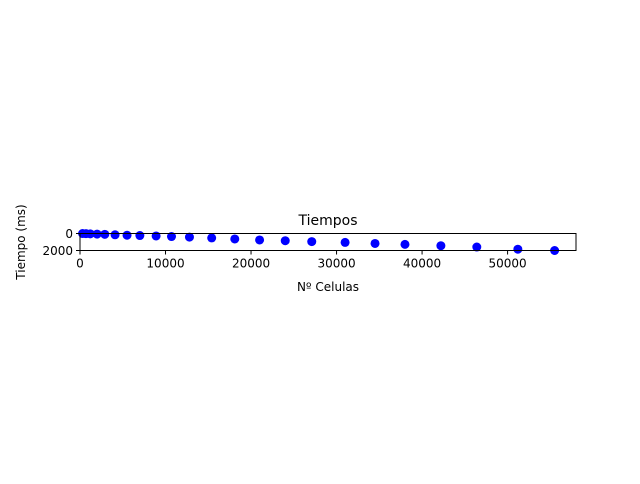 The height and width of the screenshot is (484, 640). I want to click on x-tick-label: 30000, so click(336, 264).